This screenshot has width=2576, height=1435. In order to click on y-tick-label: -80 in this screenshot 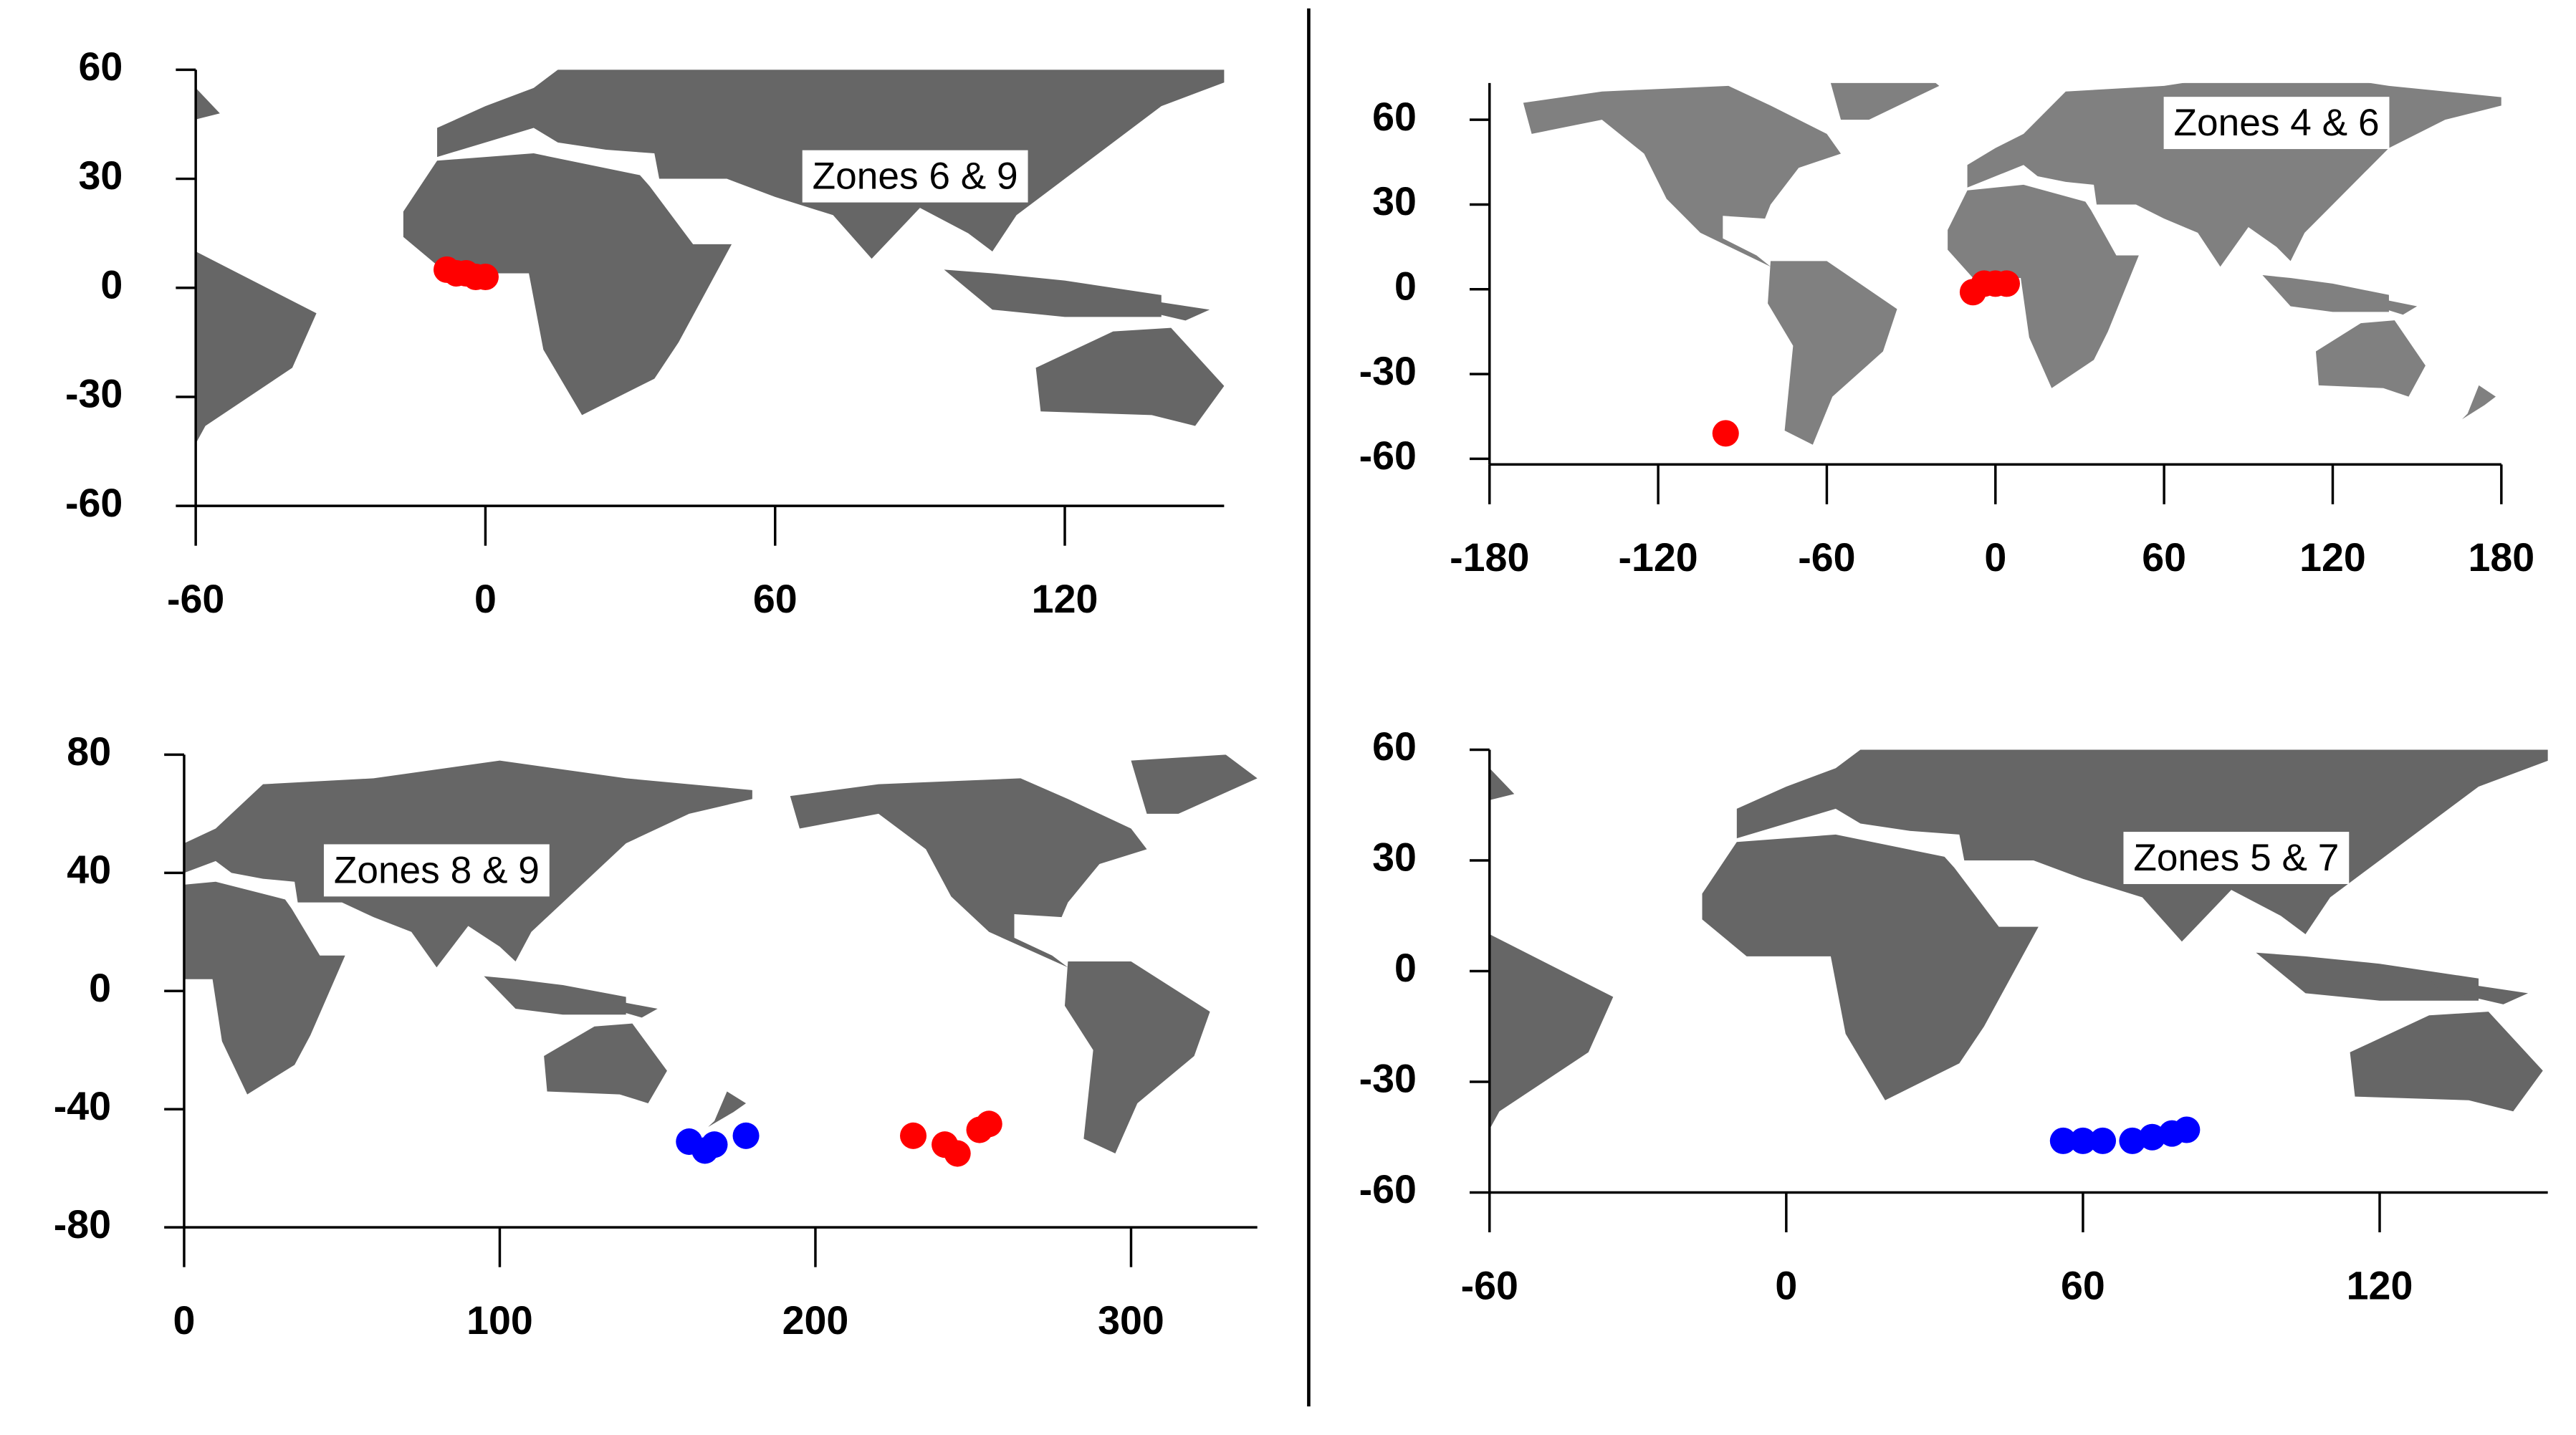, I will do `click(82, 1224)`.